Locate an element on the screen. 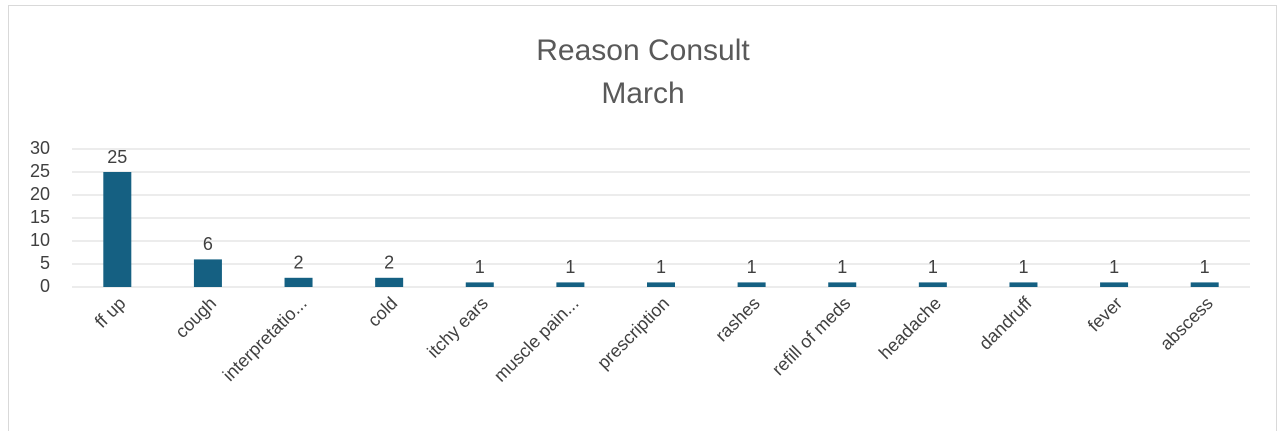 The height and width of the screenshot is (431, 1278). y-tick-label: 20 is located at coordinates (40, 194).